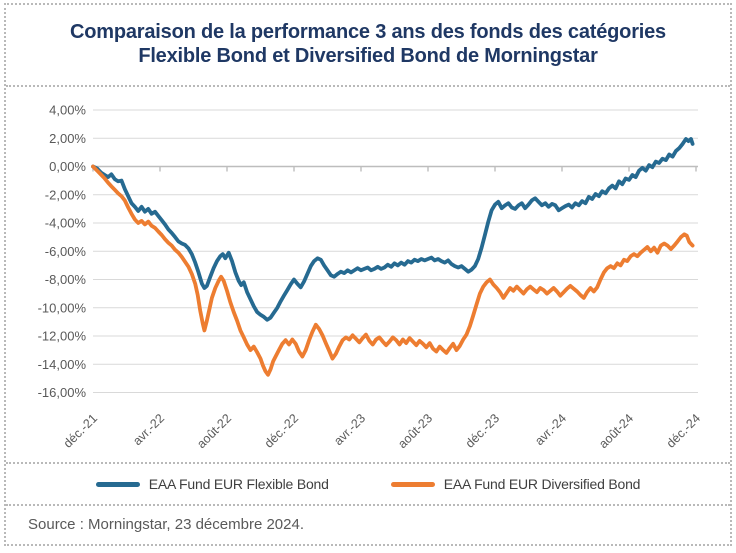 This screenshot has width=736, height=553. Describe the element at coordinates (683, 430) in the screenshot. I see `svg-text: déc.-24` at that location.